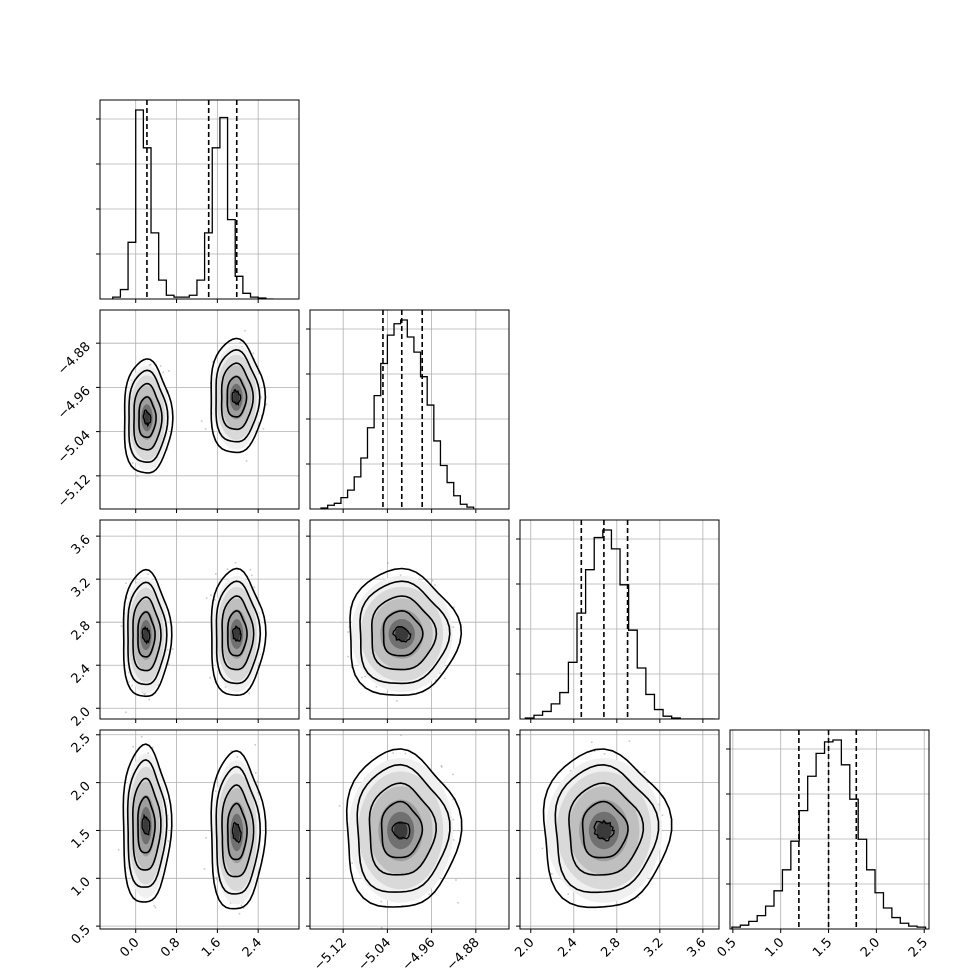 The height and width of the screenshot is (970, 970). Describe the element at coordinates (81, 716) in the screenshot. I see `y-tick-label: 2.0` at that location.